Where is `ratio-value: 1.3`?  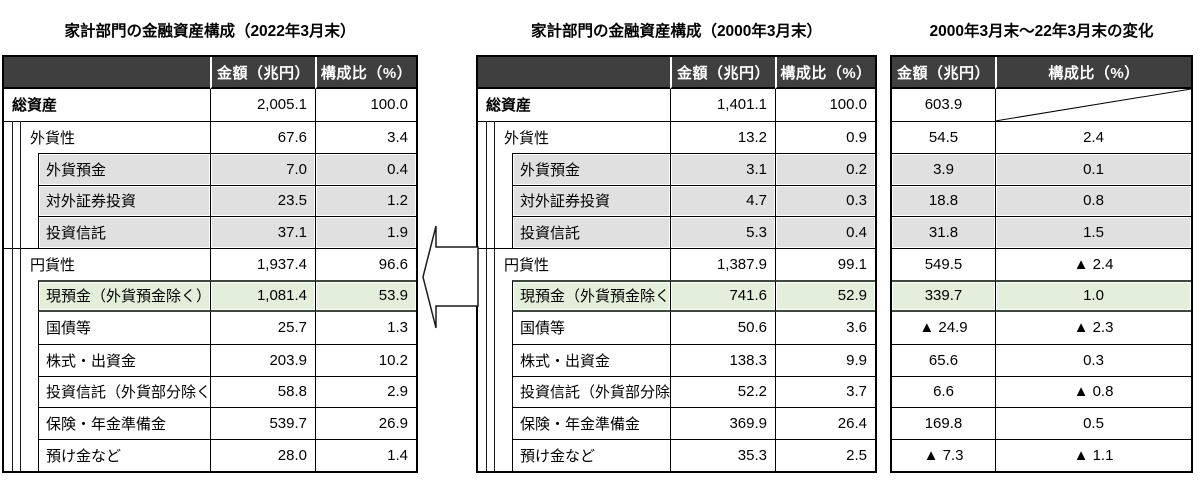
ratio-value: 1.3 is located at coordinates (365, 327).